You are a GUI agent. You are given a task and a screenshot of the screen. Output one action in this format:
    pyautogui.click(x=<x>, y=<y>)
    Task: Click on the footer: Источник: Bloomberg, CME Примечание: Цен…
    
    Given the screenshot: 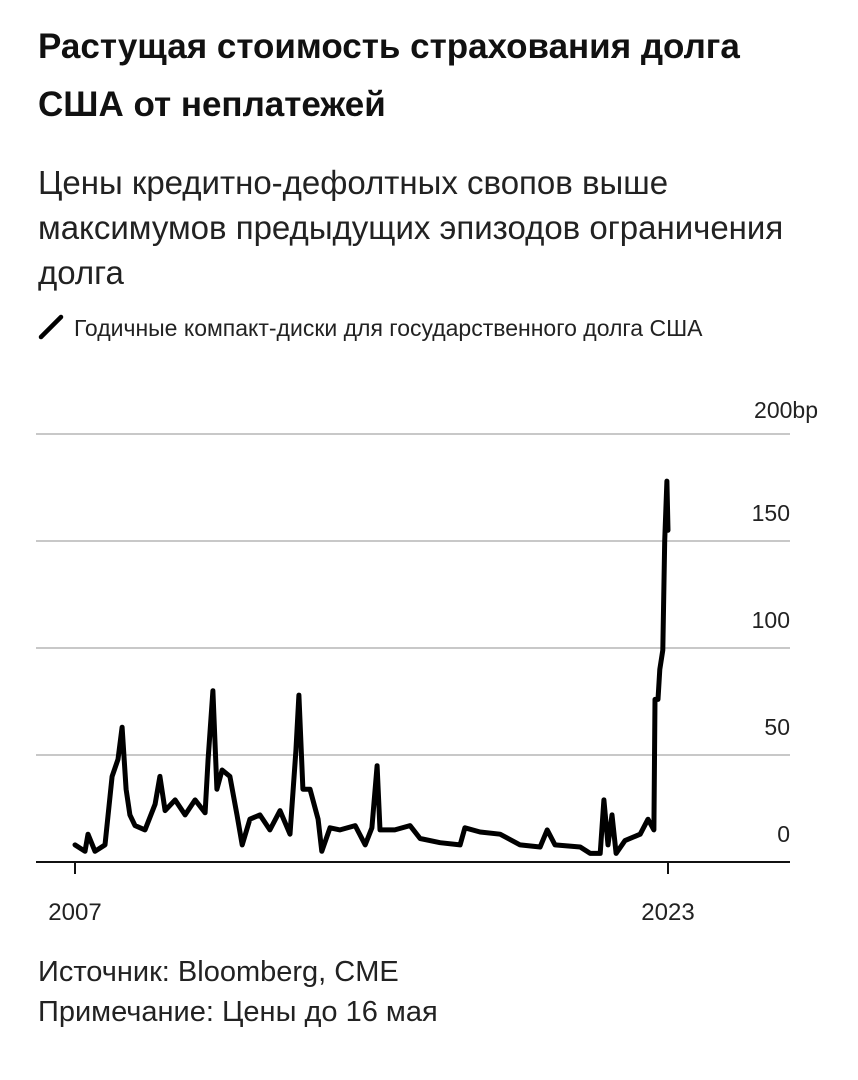 What is the action you would take?
    pyautogui.click(x=238, y=992)
    